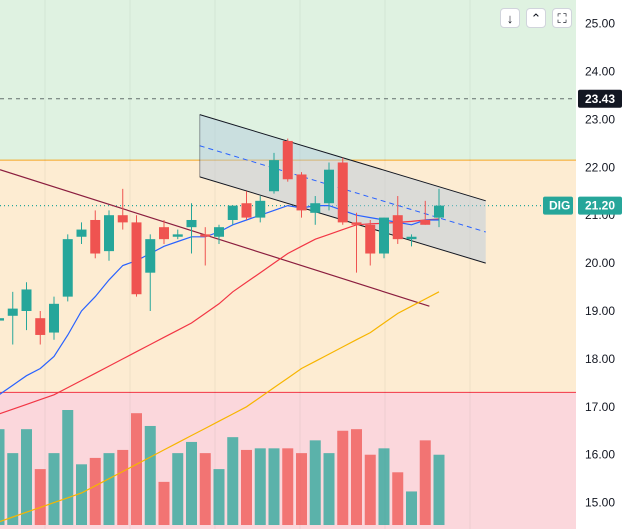  Describe the element at coordinates (600, 24) in the screenshot. I see `price-tick-label: 25.00` at that location.